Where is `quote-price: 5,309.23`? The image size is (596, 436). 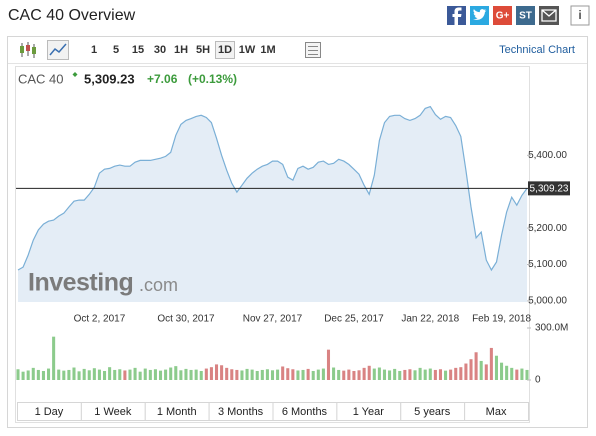
quote-price: 5,309.23 is located at coordinates (109, 78).